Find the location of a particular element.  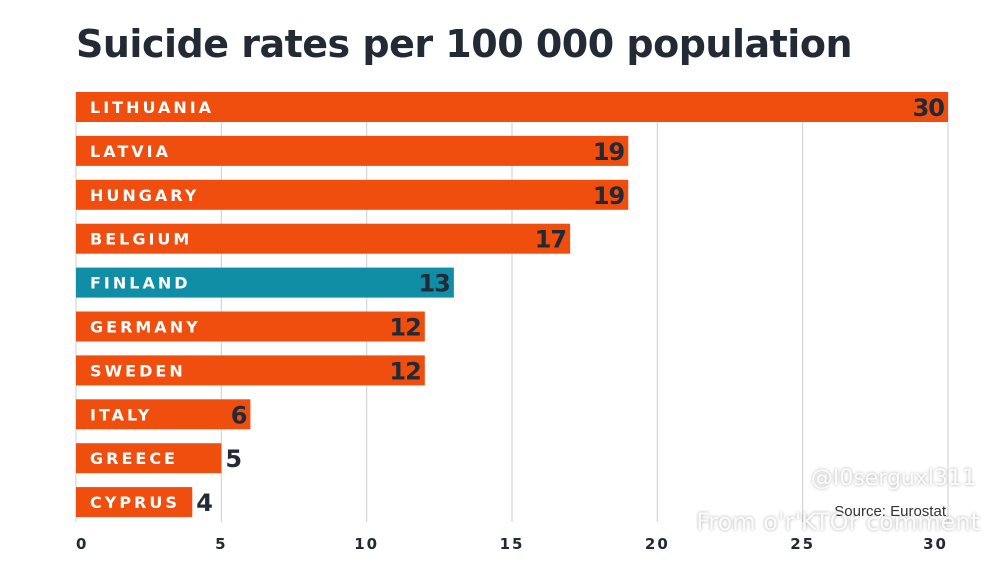

category-label-belgium: BELGIUM is located at coordinates (141, 239).